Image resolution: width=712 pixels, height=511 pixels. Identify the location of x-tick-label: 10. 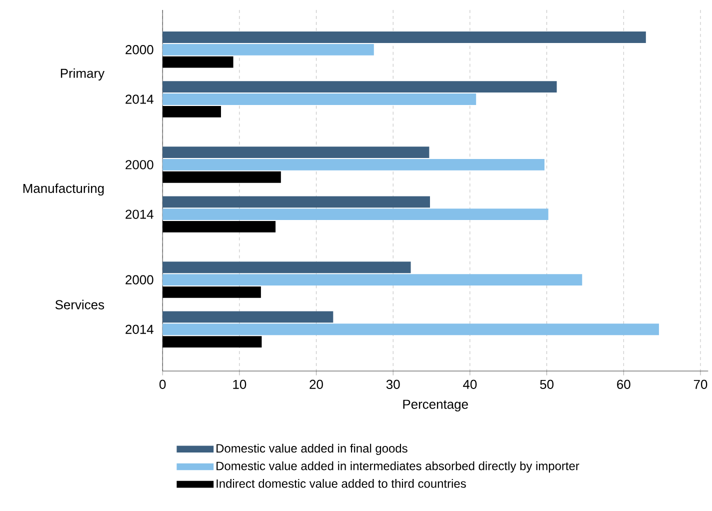
(239, 385).